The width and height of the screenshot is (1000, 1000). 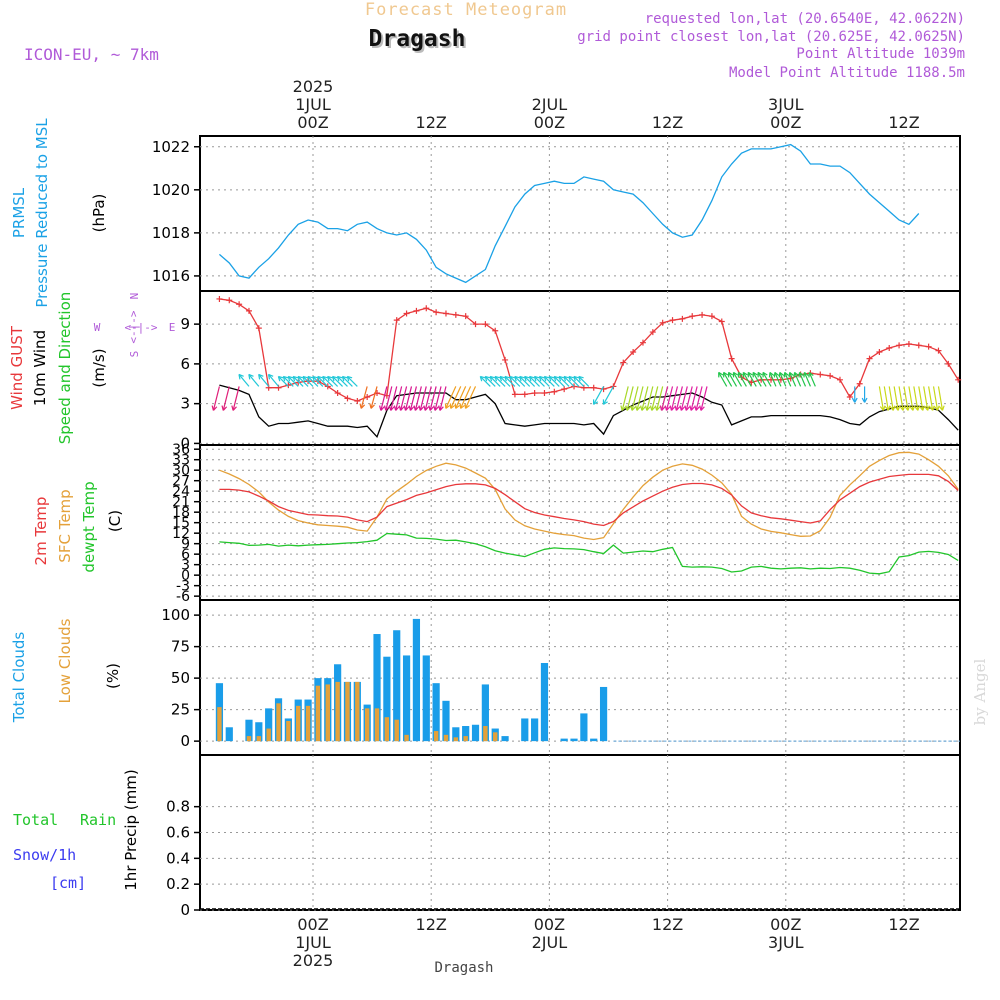 I want to click on y-tick-label: 3, so click(x=185, y=404).